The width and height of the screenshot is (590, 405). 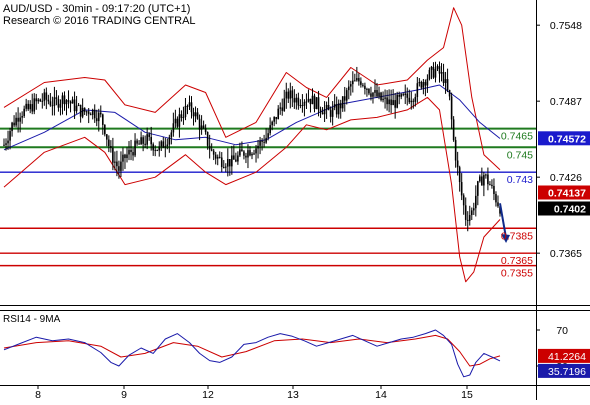 What do you see at coordinates (566, 26) in the screenshot?
I see `price-y-tick-label: 0.7548` at bounding box center [566, 26].